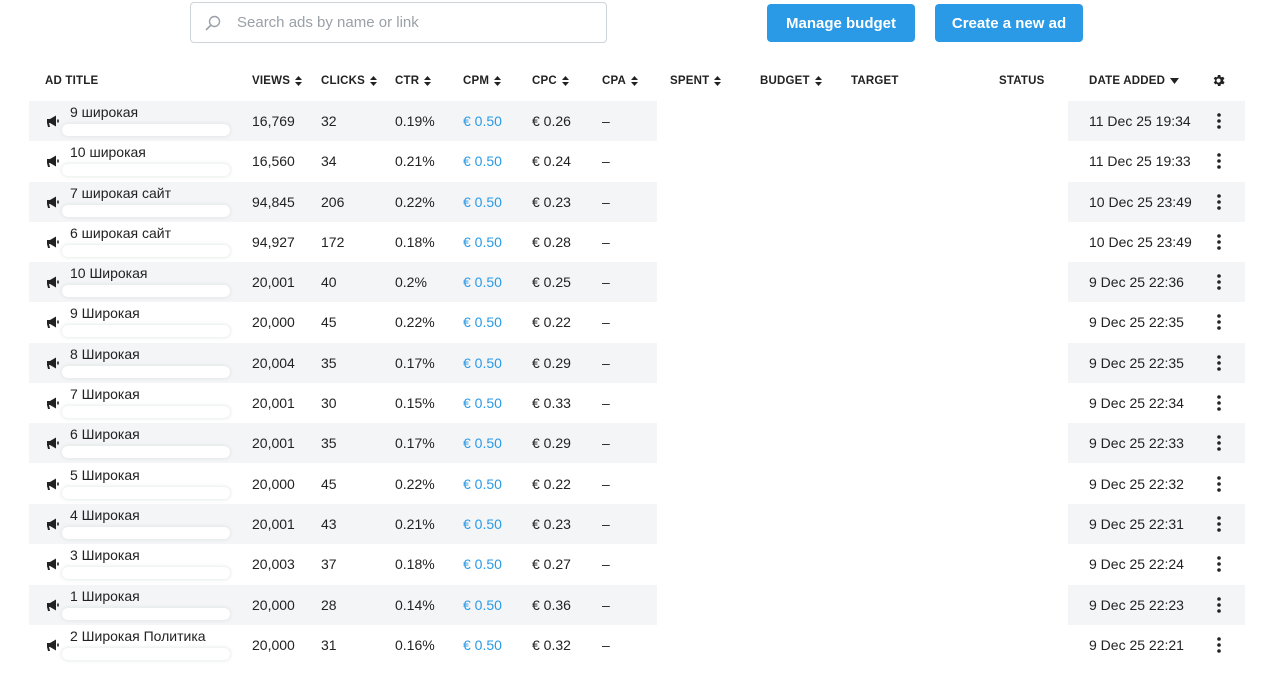 Image resolution: width=1280 pixels, height=698 pixels. Describe the element at coordinates (696, 81) in the screenshot. I see `header-spent: SPENT` at that location.